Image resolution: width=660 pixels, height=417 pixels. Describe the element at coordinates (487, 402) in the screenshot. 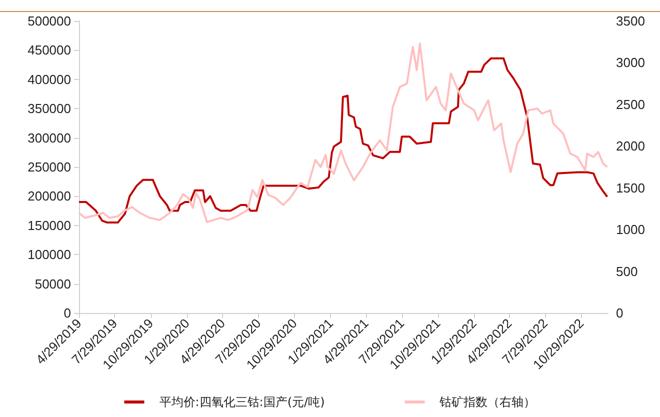

I see `legend-label: 钴矿指数（右轴）` at that location.